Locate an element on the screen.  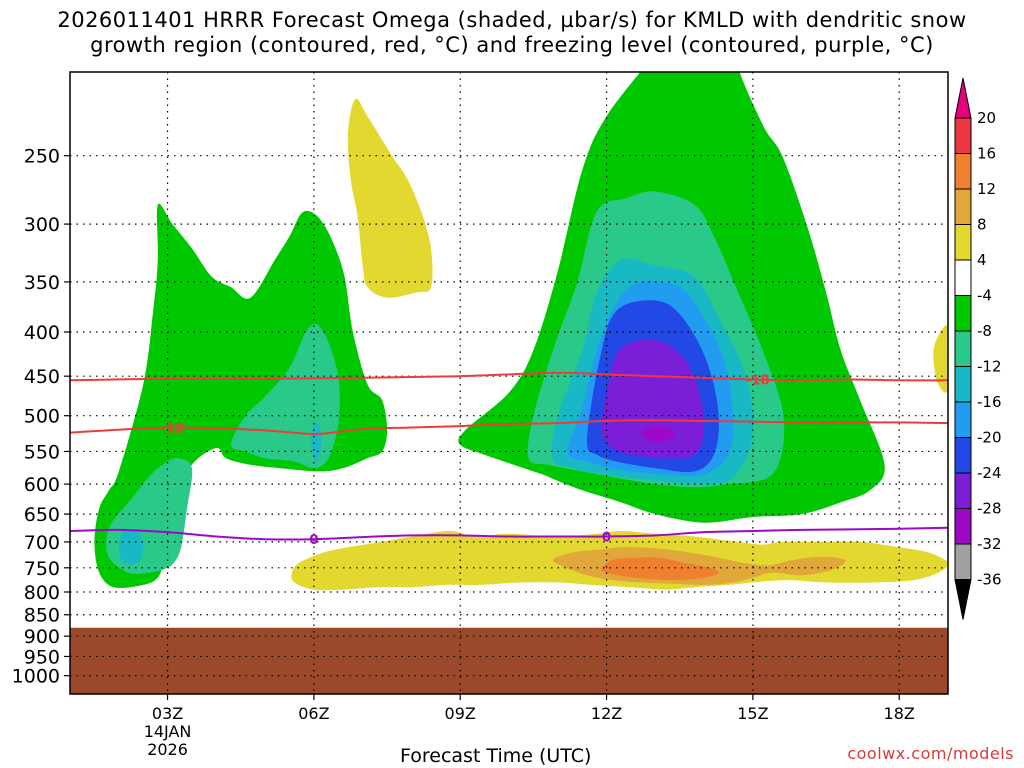
colorbar-bottom-arrow is located at coordinates (963, 599).